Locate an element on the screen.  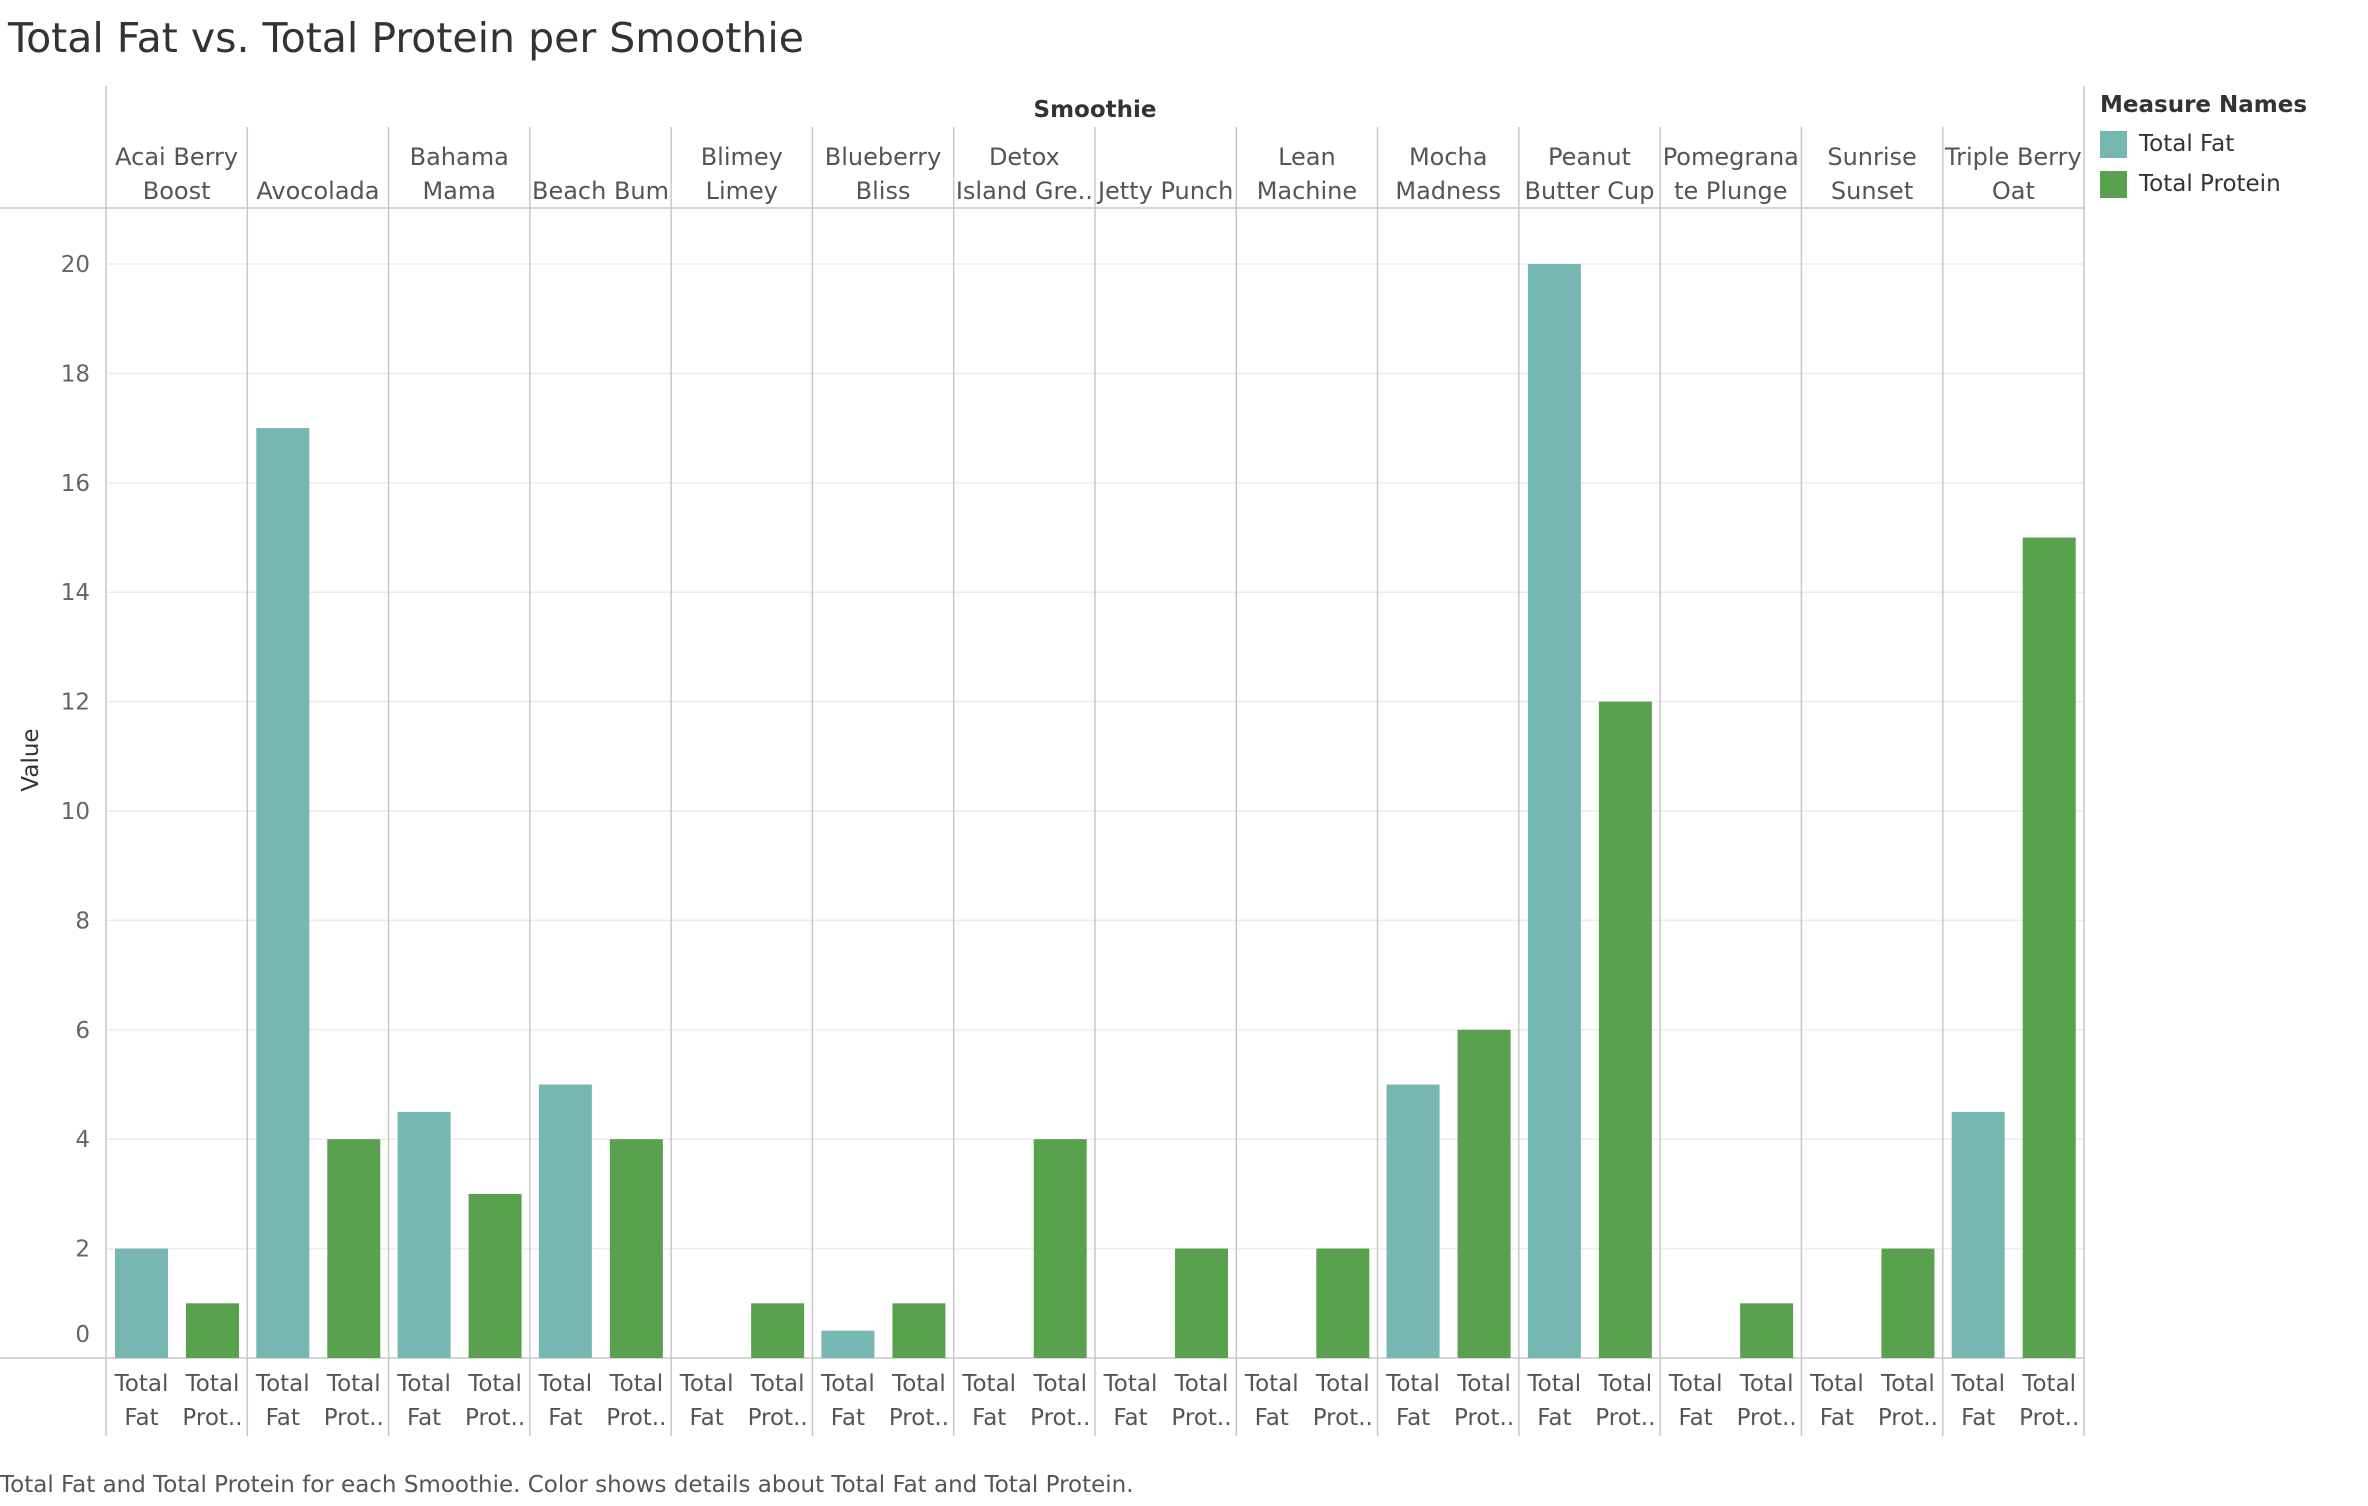
legend-swatch-total-protein is located at coordinates (2113, 184).